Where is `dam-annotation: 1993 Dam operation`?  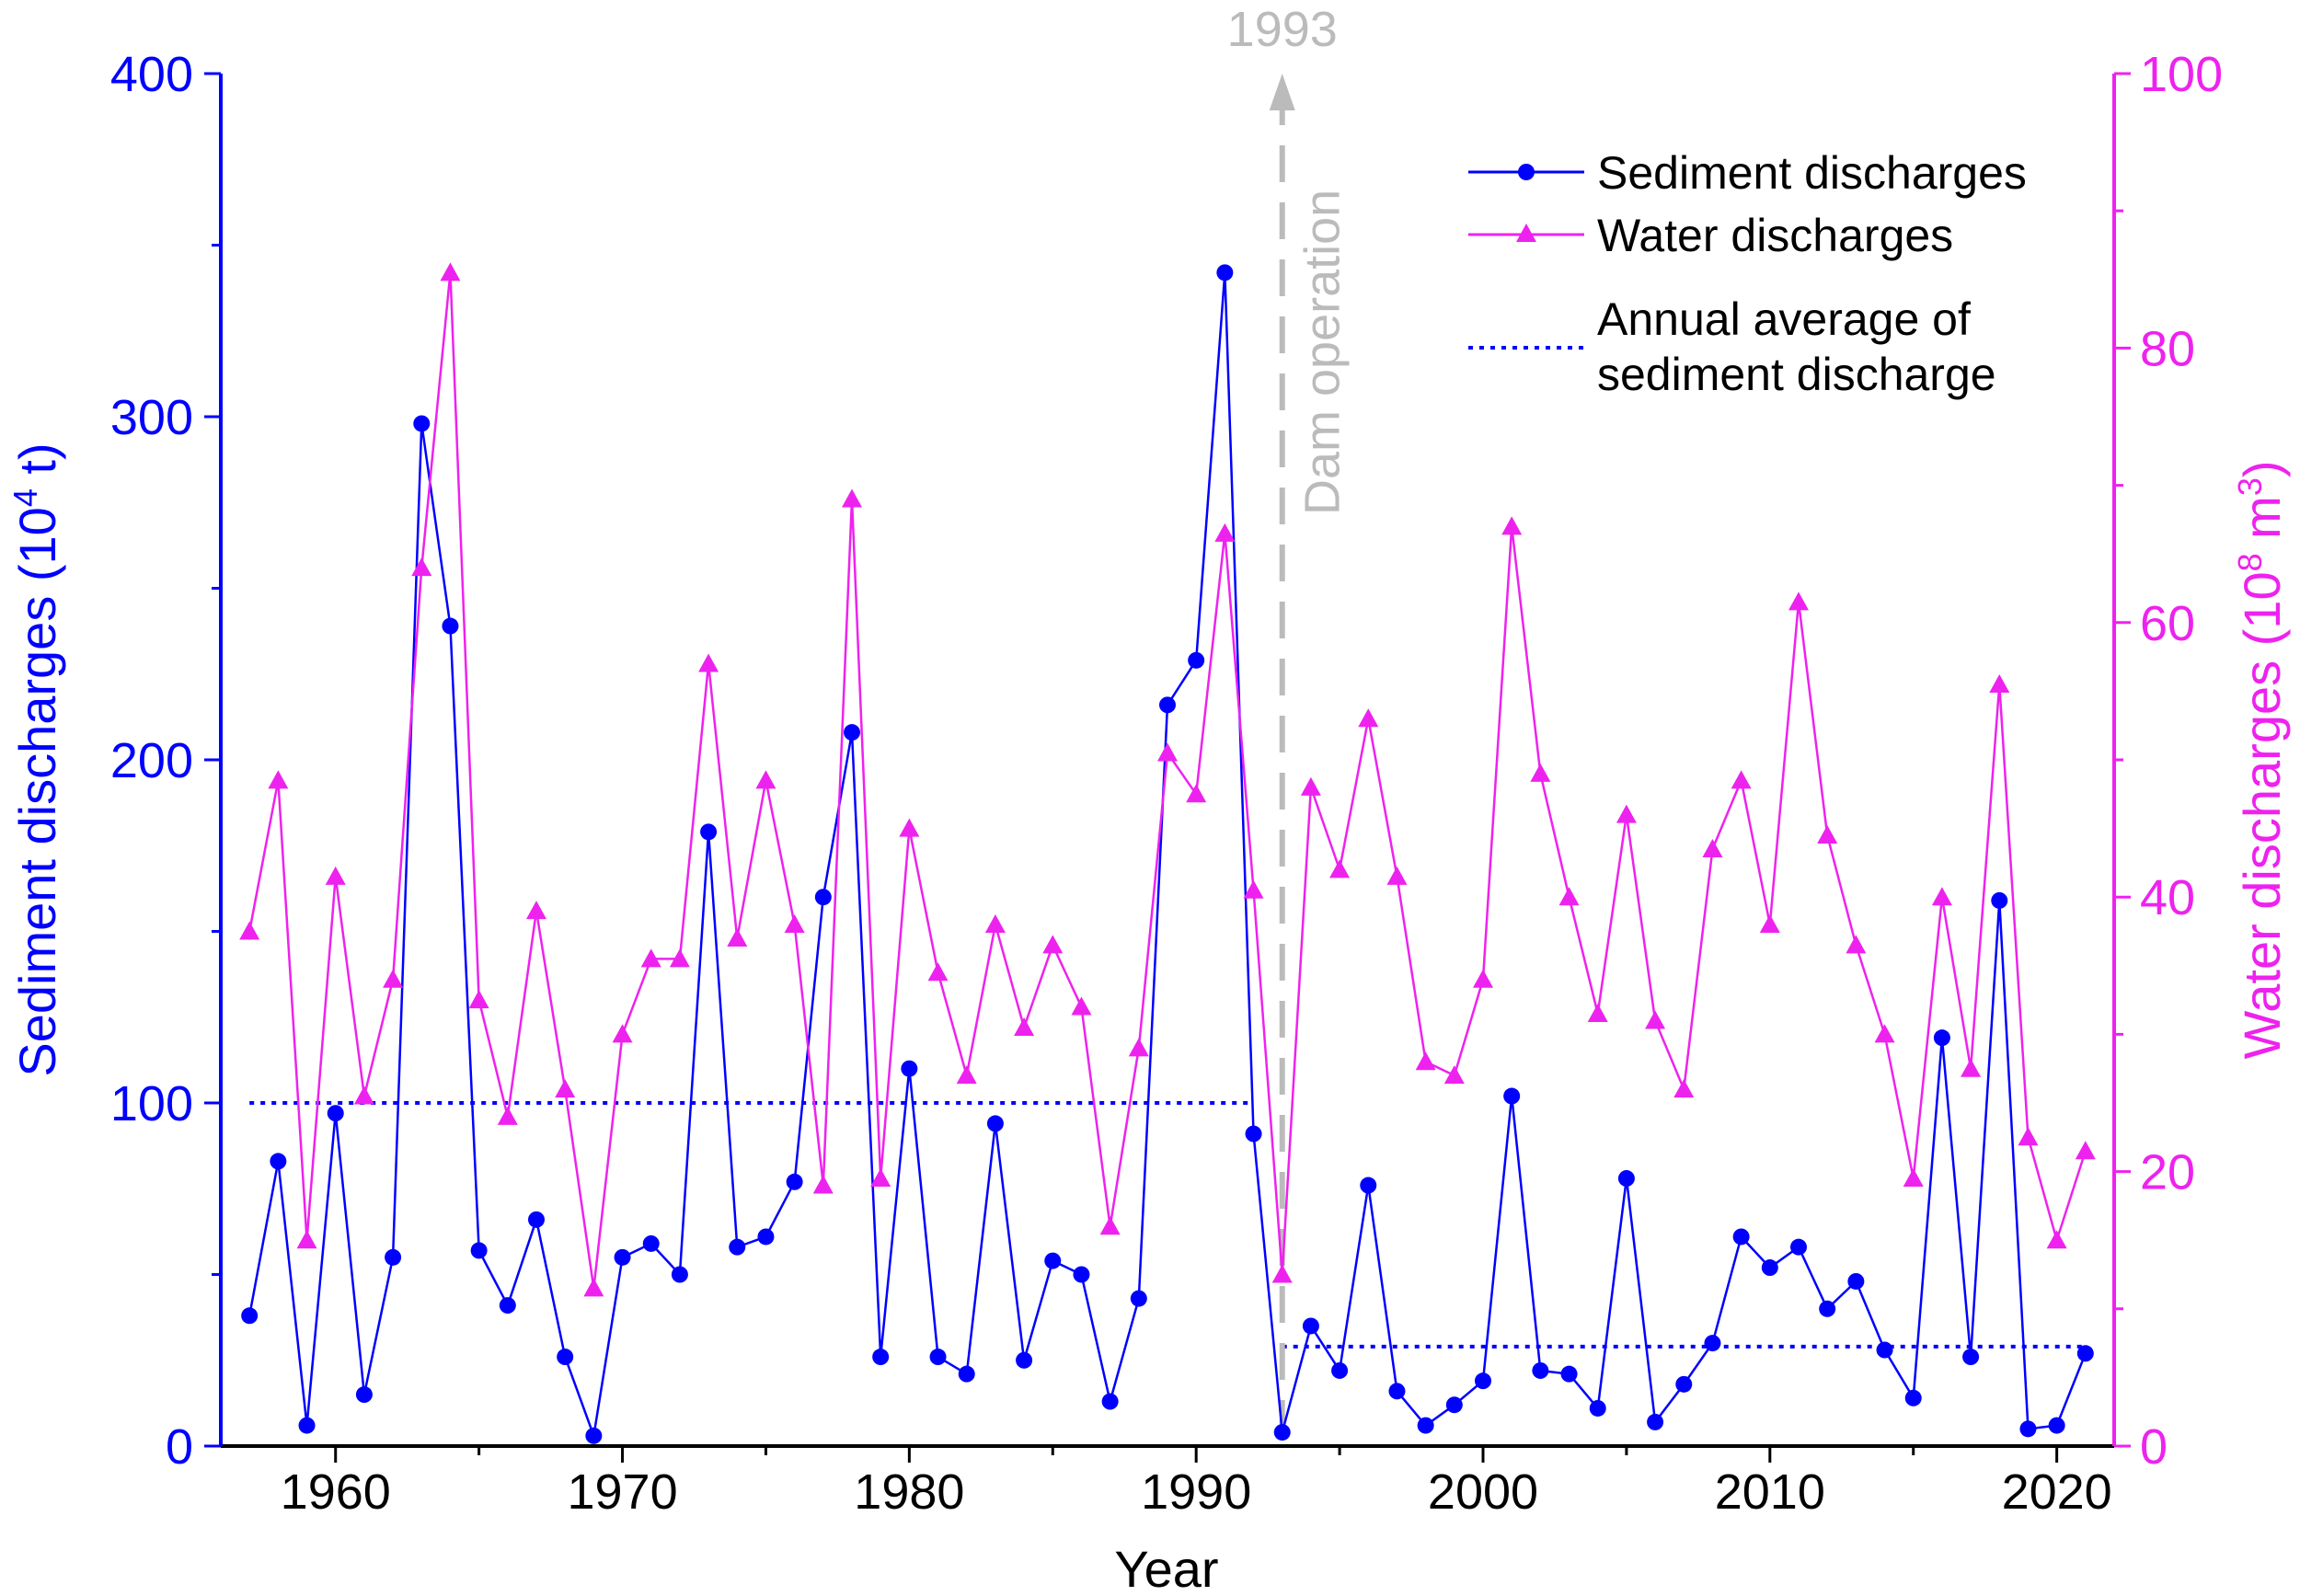 dam-annotation: 1993 Dam operation is located at coordinates (1289, 719).